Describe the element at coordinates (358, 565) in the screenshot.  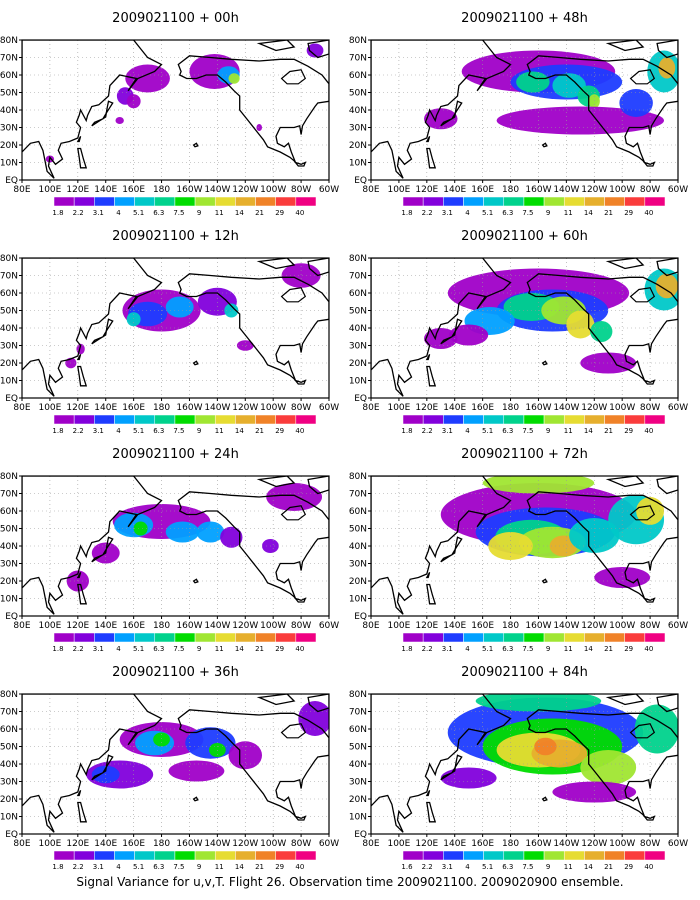
I see `y-tick-label: 30N` at that location.